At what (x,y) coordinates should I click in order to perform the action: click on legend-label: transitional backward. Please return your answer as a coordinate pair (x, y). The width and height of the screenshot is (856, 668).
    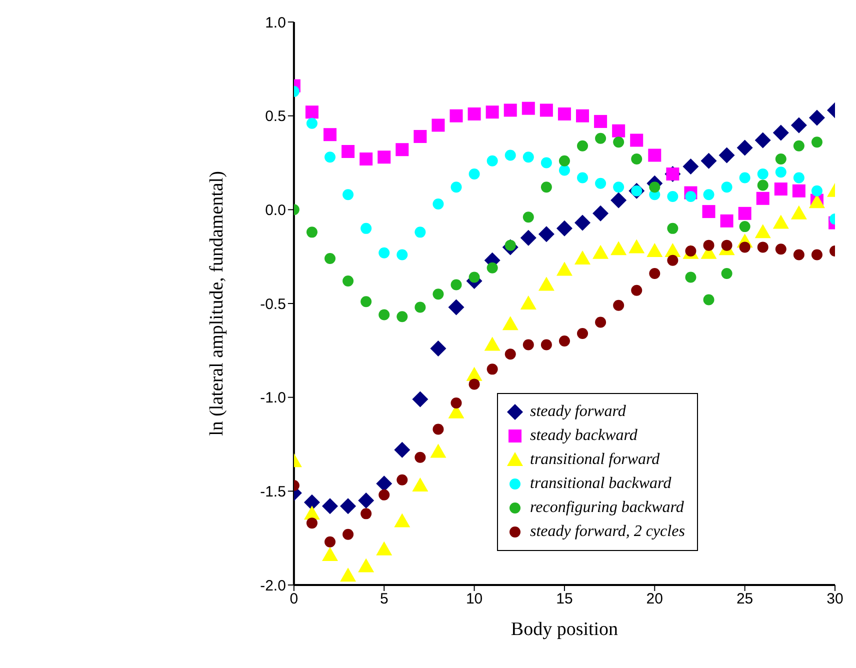
    Looking at the image, I should click on (601, 484).